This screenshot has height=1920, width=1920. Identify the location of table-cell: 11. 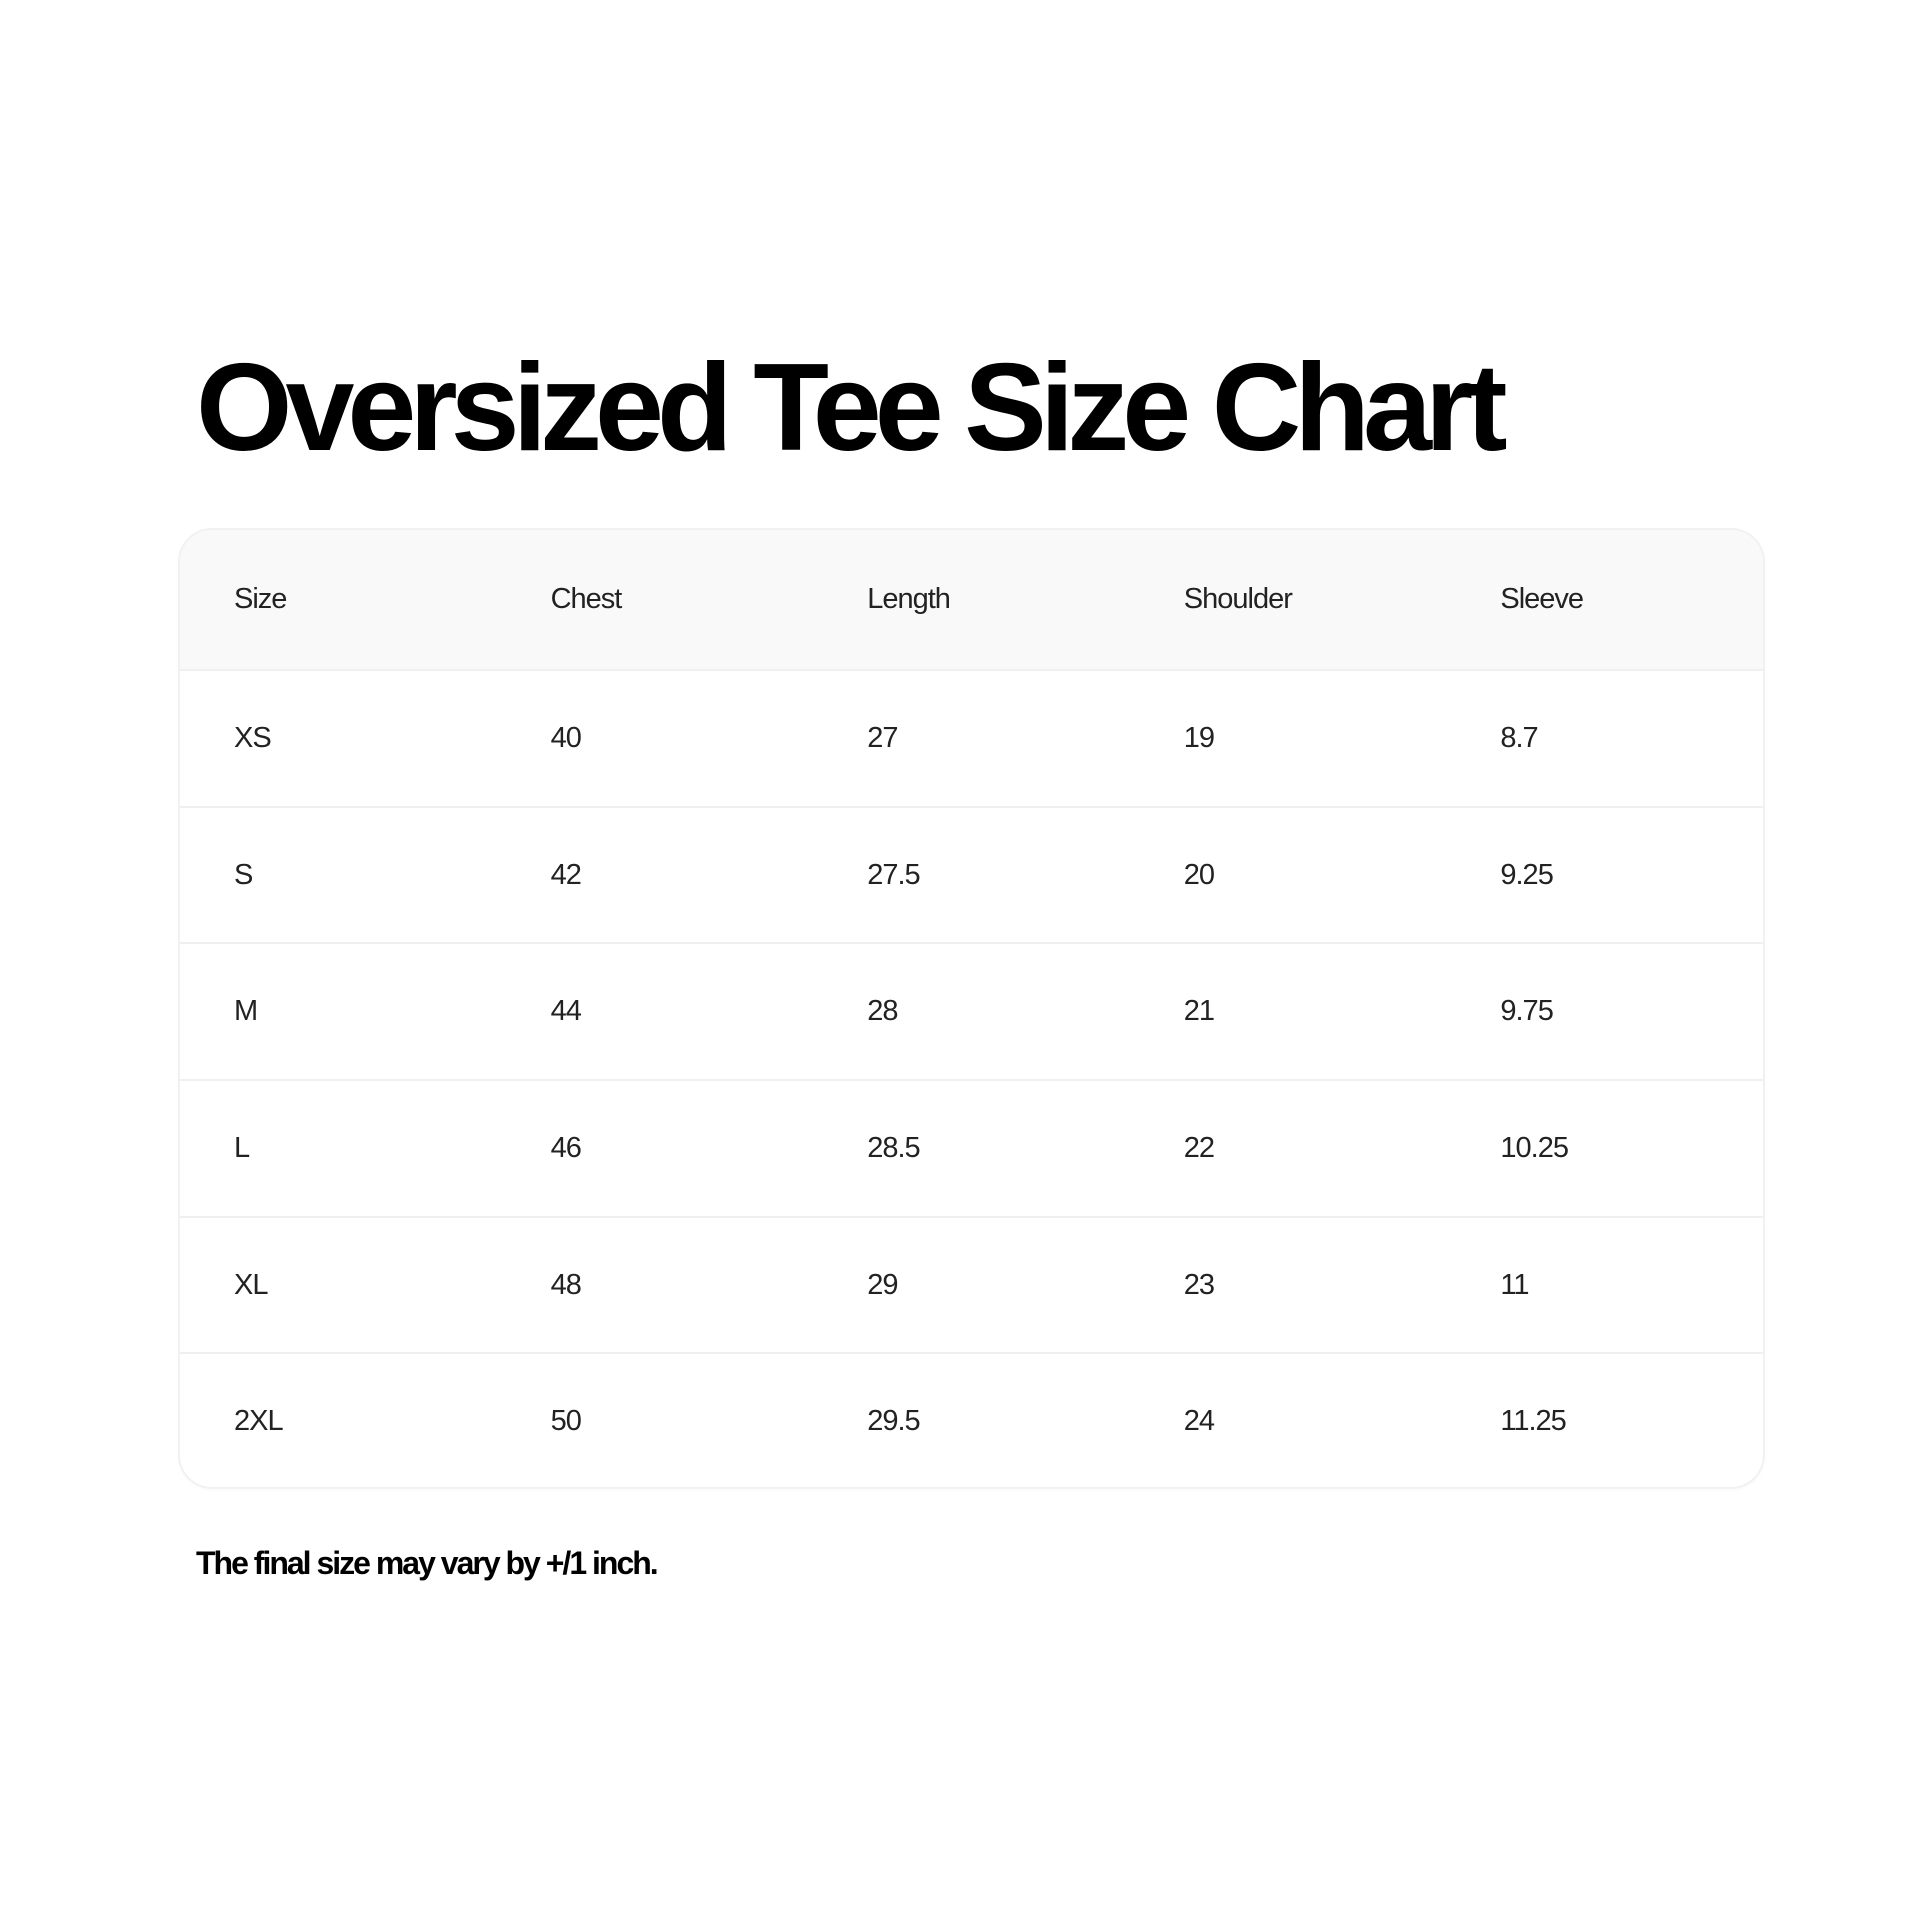
(1514, 1284).